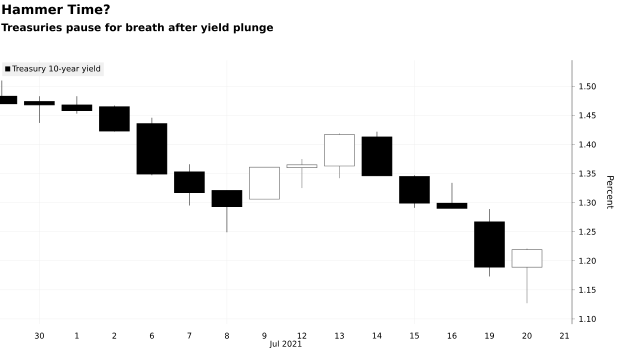  Describe the element at coordinates (137, 28) in the screenshot. I see `chart-subtitle: Treasuries pause for breath after yield plunge` at that location.